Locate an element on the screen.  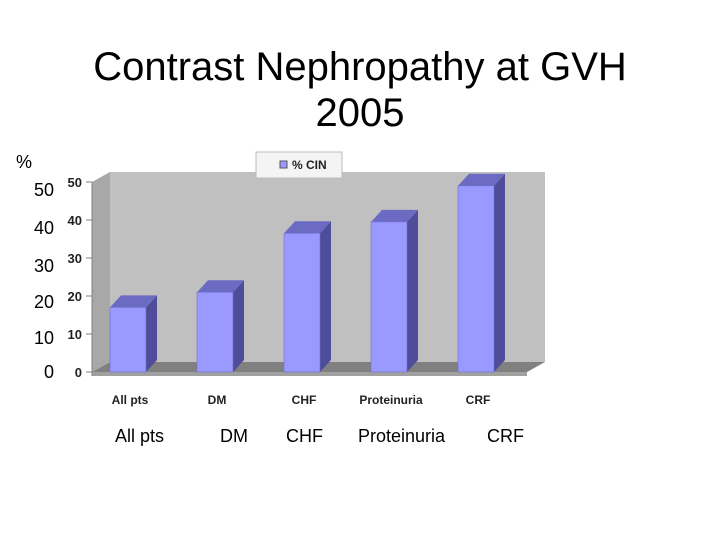
y-tick-outer: 10 is located at coordinates (43, 338).